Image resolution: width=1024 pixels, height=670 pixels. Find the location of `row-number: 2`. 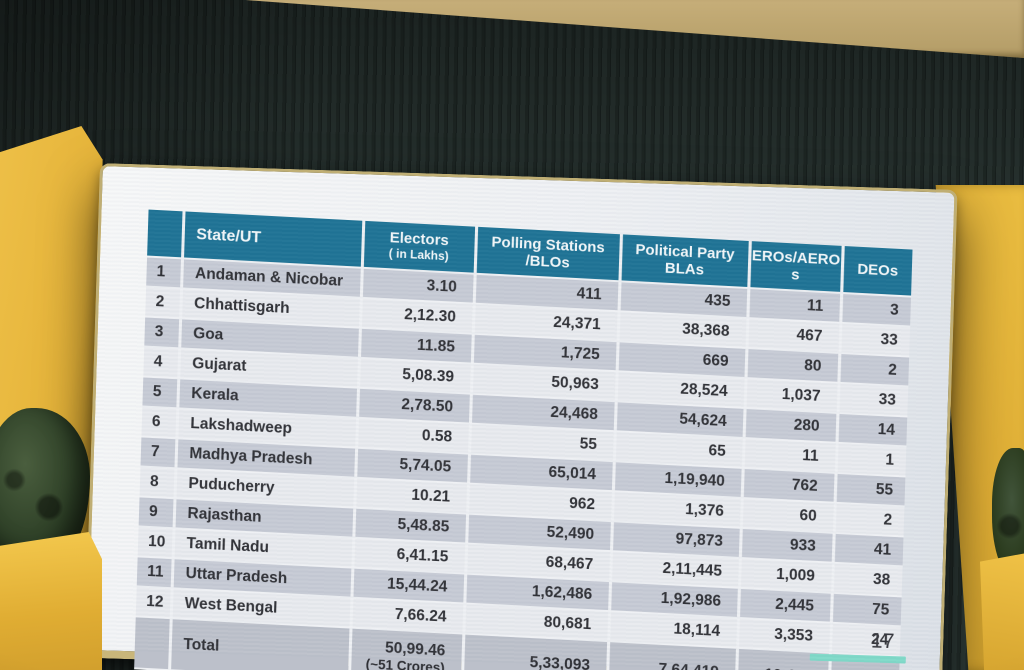

row-number: 2 is located at coordinates (163, 302).